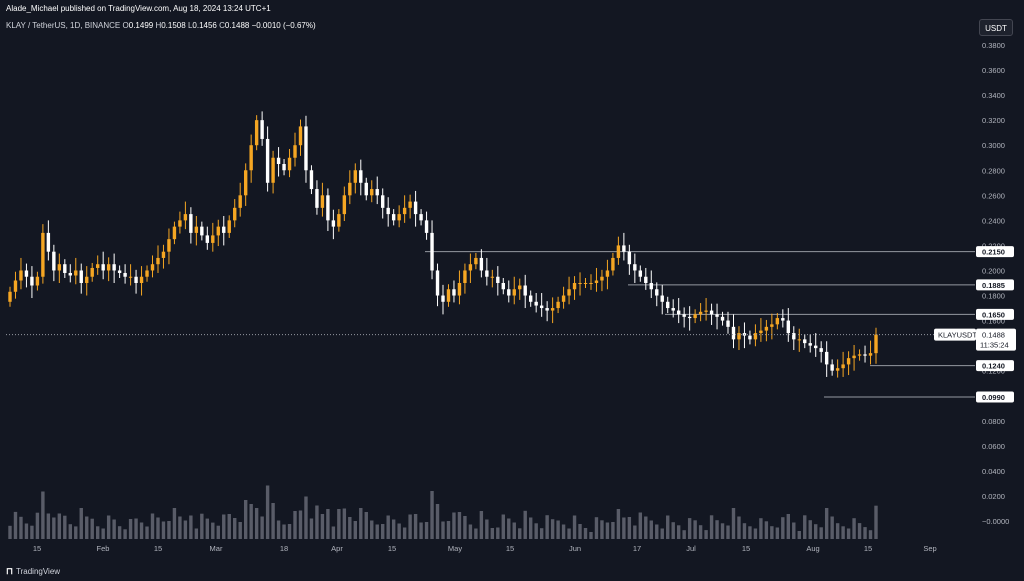  Describe the element at coordinates (10, 571) in the screenshot. I see `tradingview-logo-icon: ⊓` at that location.